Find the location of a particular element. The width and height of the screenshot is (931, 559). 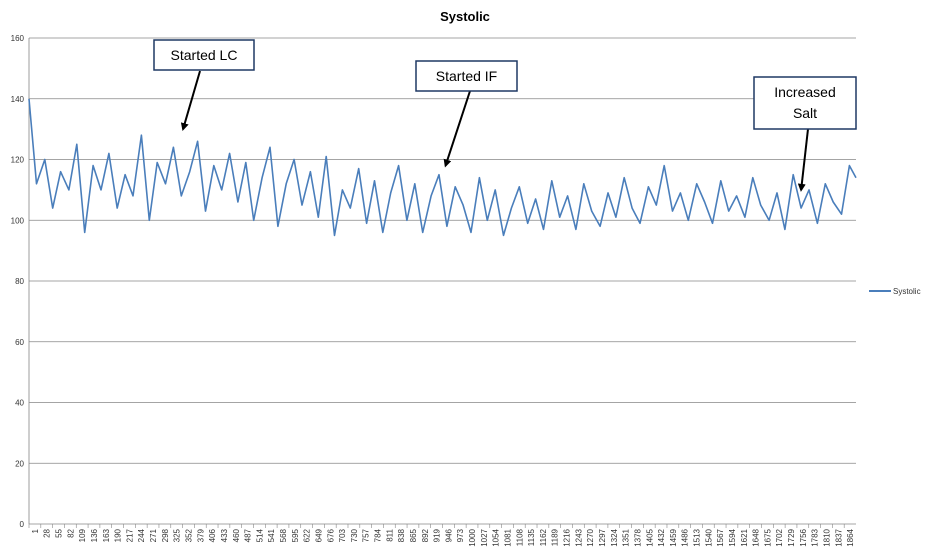

x-tick-label: 1513 is located at coordinates (697, 537).